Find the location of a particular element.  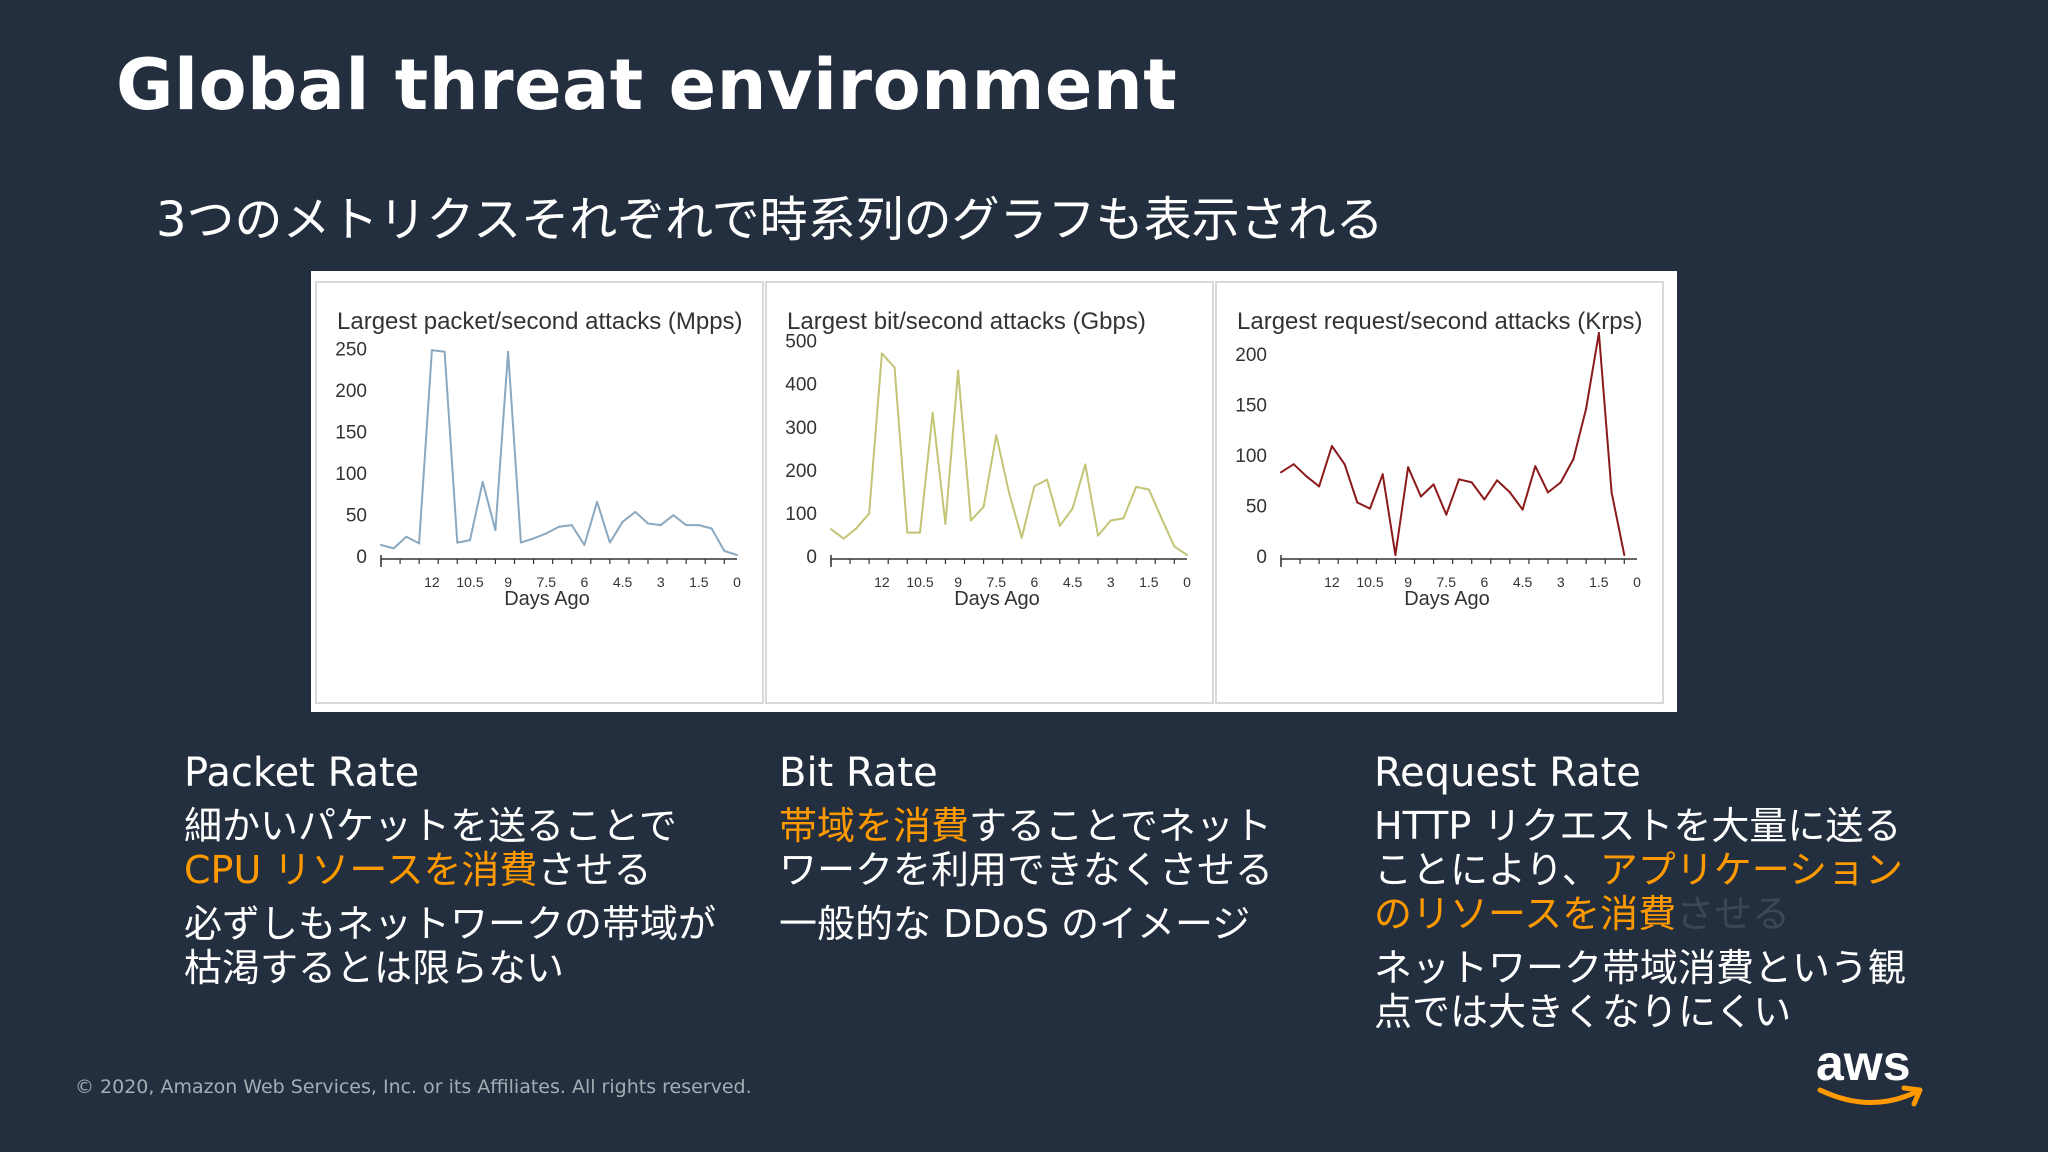

column-line: 点では大きくなりにくい is located at coordinates (1640, 1012).